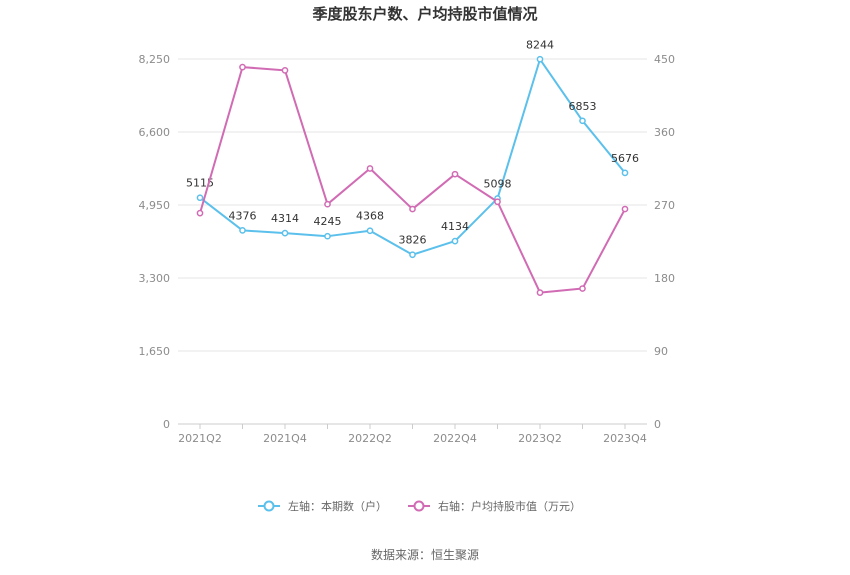 This screenshot has width=850, height=575. Describe the element at coordinates (664, 59) in the screenshot. I see `right-tick-label: 450` at that location.